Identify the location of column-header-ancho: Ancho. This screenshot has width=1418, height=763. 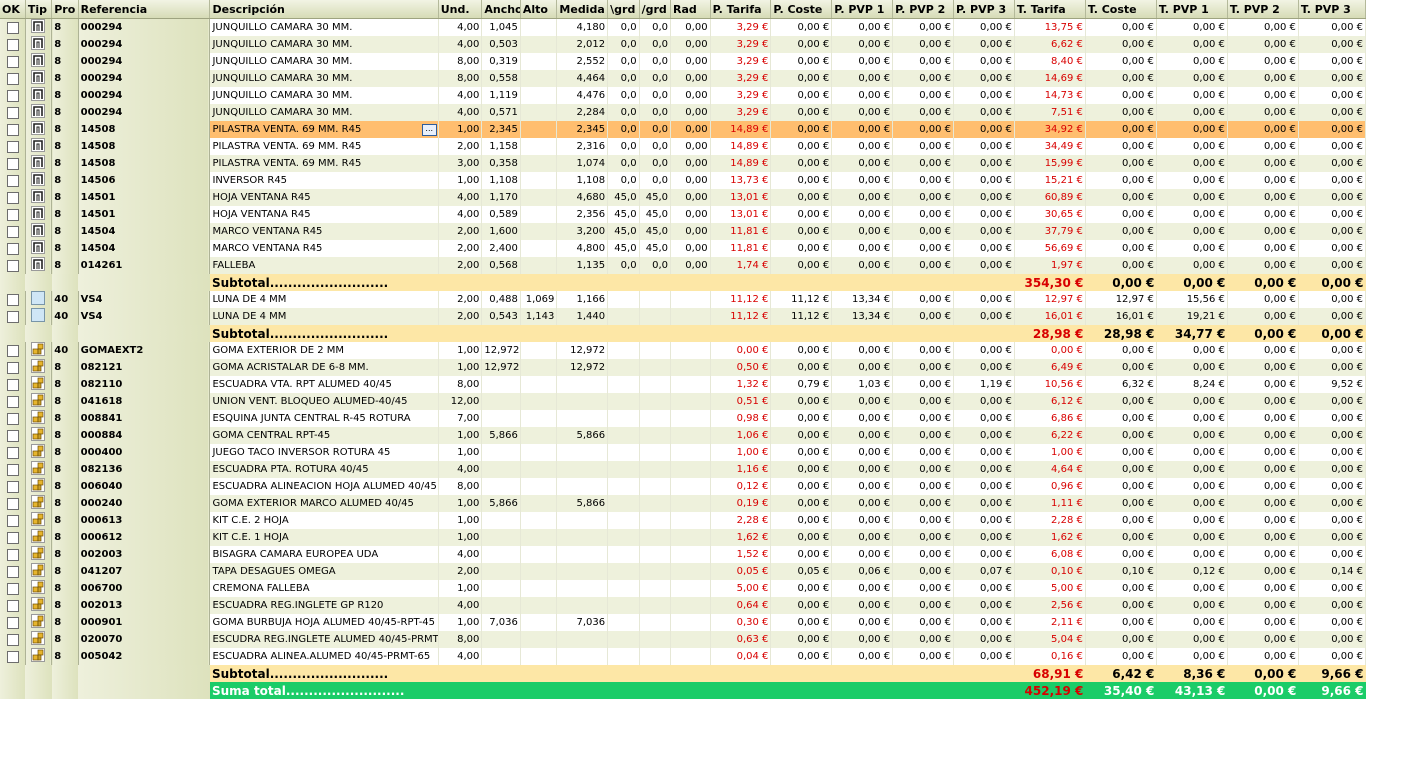
(501, 9).